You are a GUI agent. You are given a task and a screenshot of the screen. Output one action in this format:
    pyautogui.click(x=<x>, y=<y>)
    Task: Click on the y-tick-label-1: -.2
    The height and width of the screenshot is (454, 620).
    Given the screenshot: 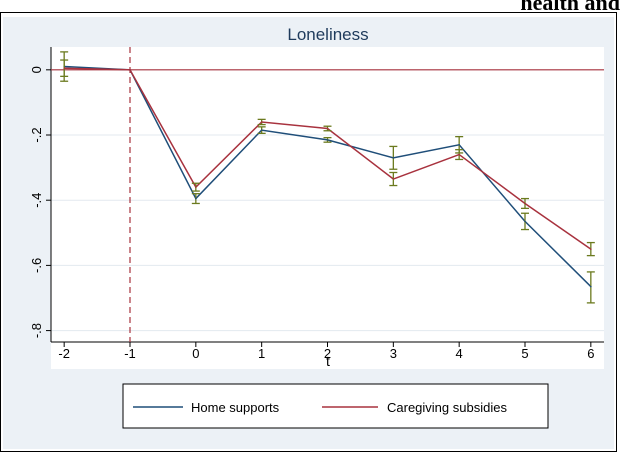 What is the action you would take?
    pyautogui.click(x=36, y=134)
    